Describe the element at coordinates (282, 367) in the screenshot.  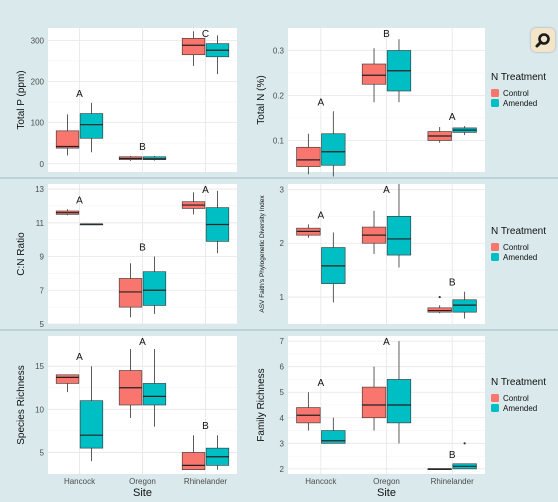
I see `y-tick-label: 6` at that location.